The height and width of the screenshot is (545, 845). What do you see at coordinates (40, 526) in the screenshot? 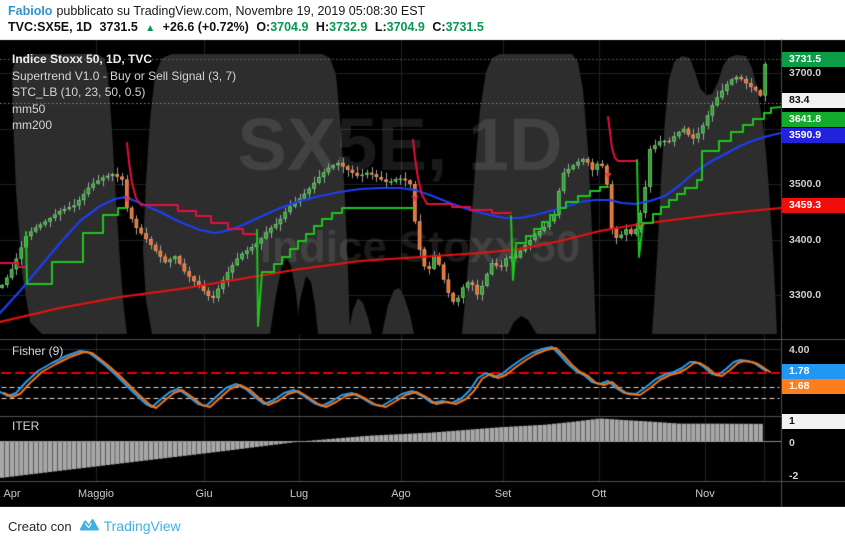
I see `created-with-text: Creato con` at bounding box center [40, 526].